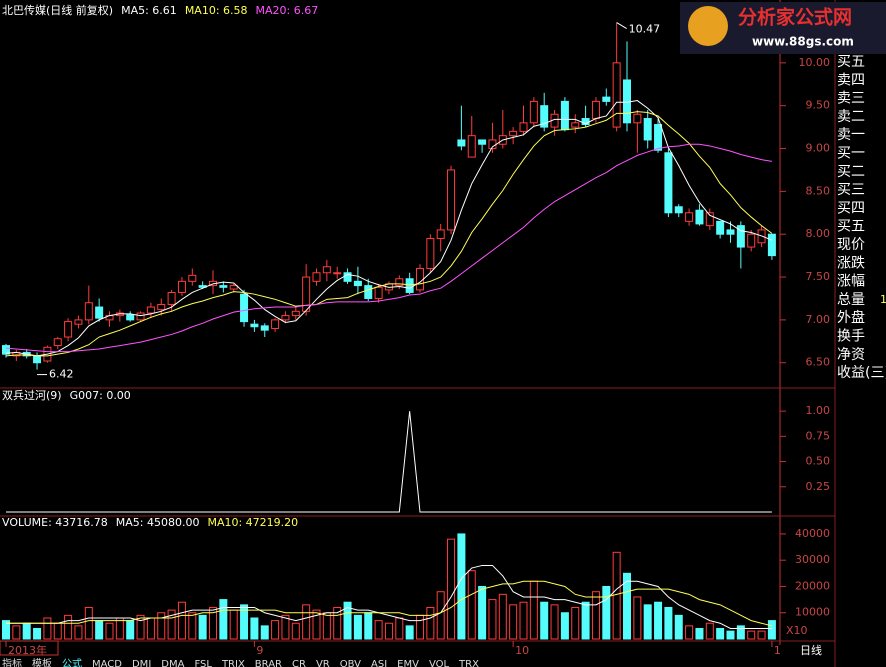 Image resolution: width=886 pixels, height=667 pixels. What do you see at coordinates (818, 276) in the screenshot?
I see `y-tick-label: 7.50` at bounding box center [818, 276].